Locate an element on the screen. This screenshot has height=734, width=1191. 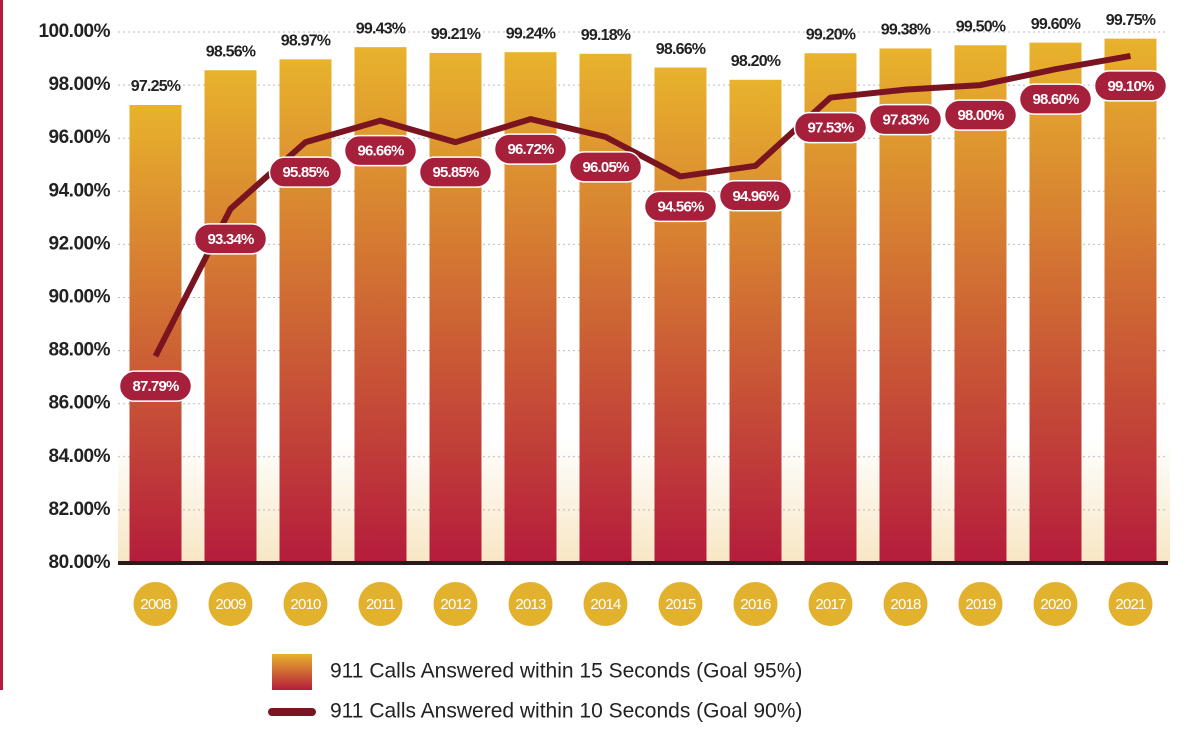
y-tick-label: 82.00% is located at coordinates (80, 509).